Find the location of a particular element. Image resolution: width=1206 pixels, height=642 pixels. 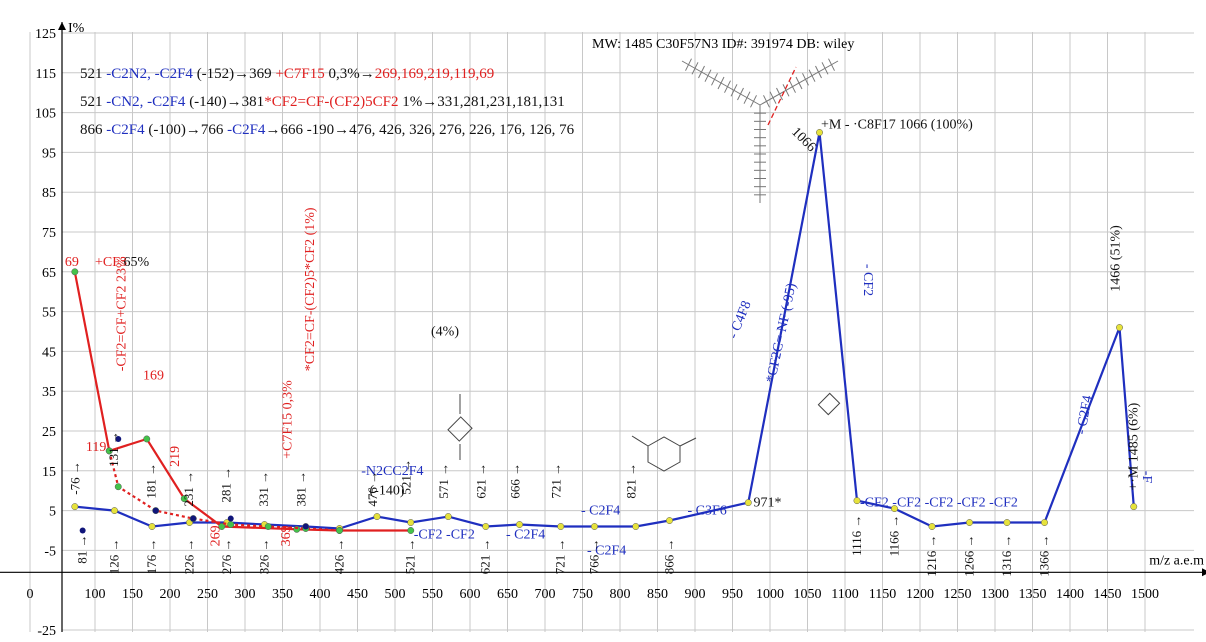

y-tick-label: 75 is located at coordinates (49, 233).